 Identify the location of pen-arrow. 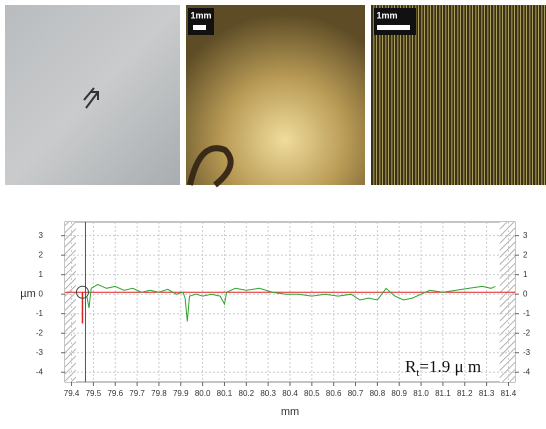
(91, 98).